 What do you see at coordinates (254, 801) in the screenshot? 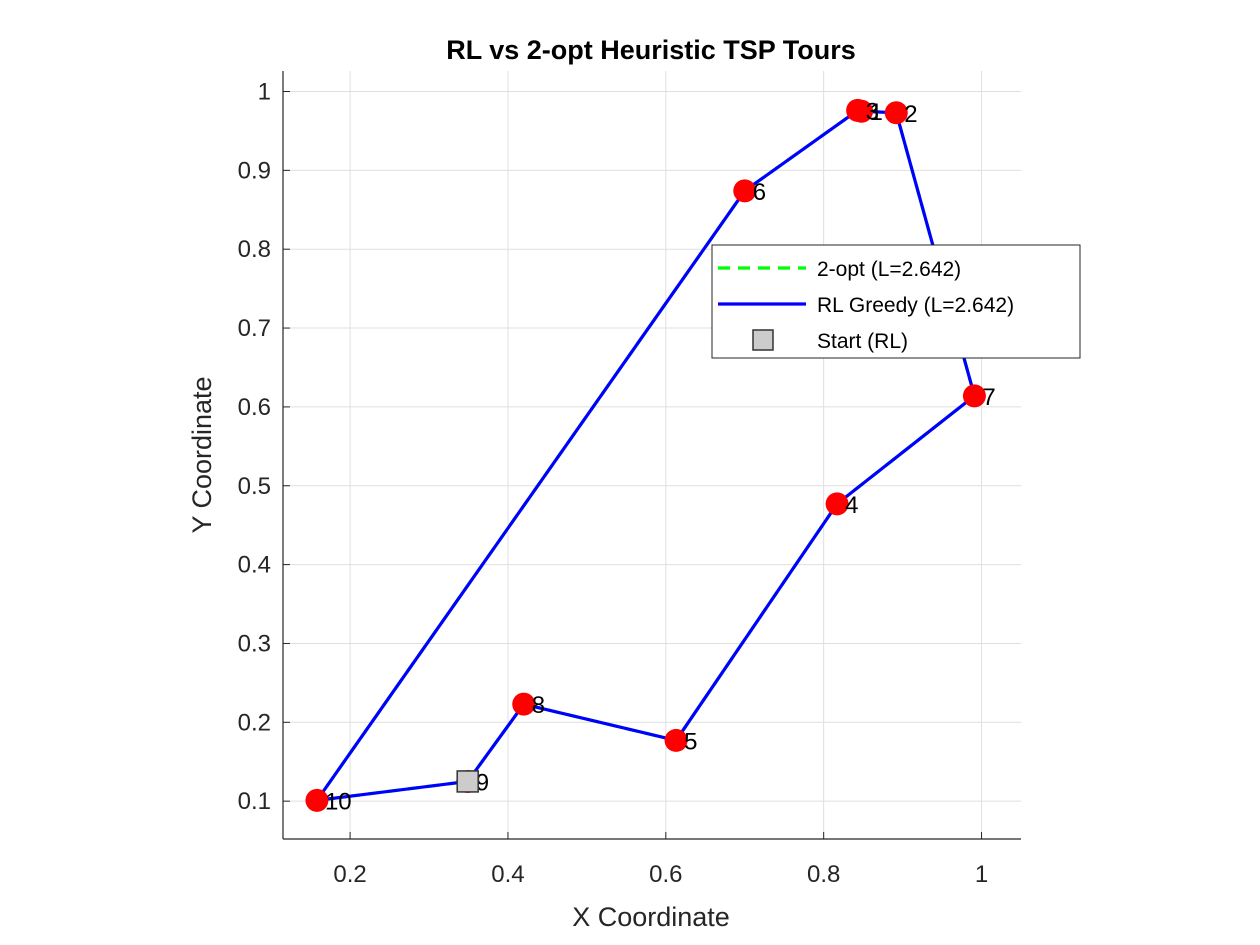
I see `y-tick-label: 0.1` at bounding box center [254, 801].